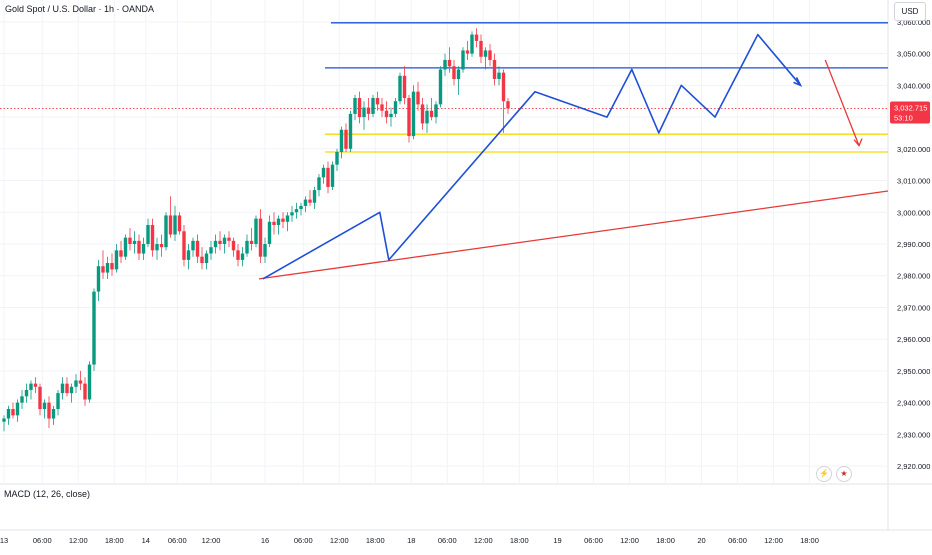 This screenshot has height=555, width=932. Describe the element at coordinates (913, 307) in the screenshot. I see `y-tick-label: 2,970.000` at that location.